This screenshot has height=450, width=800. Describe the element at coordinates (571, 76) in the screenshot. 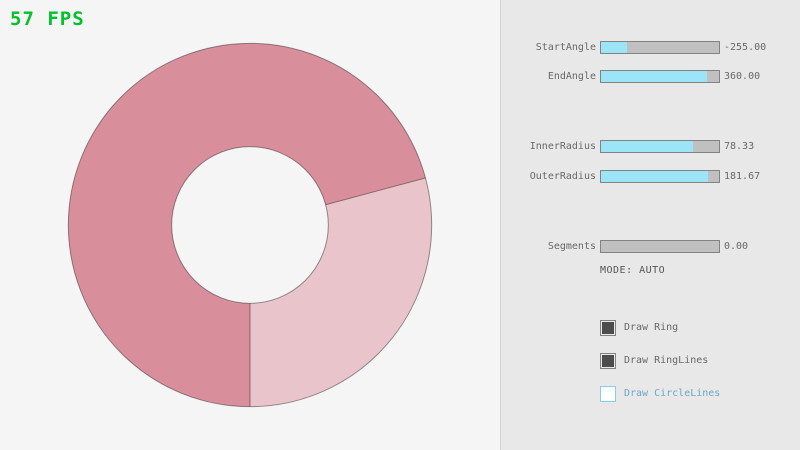

I see `end-angle-label: EndAngle` at that location.